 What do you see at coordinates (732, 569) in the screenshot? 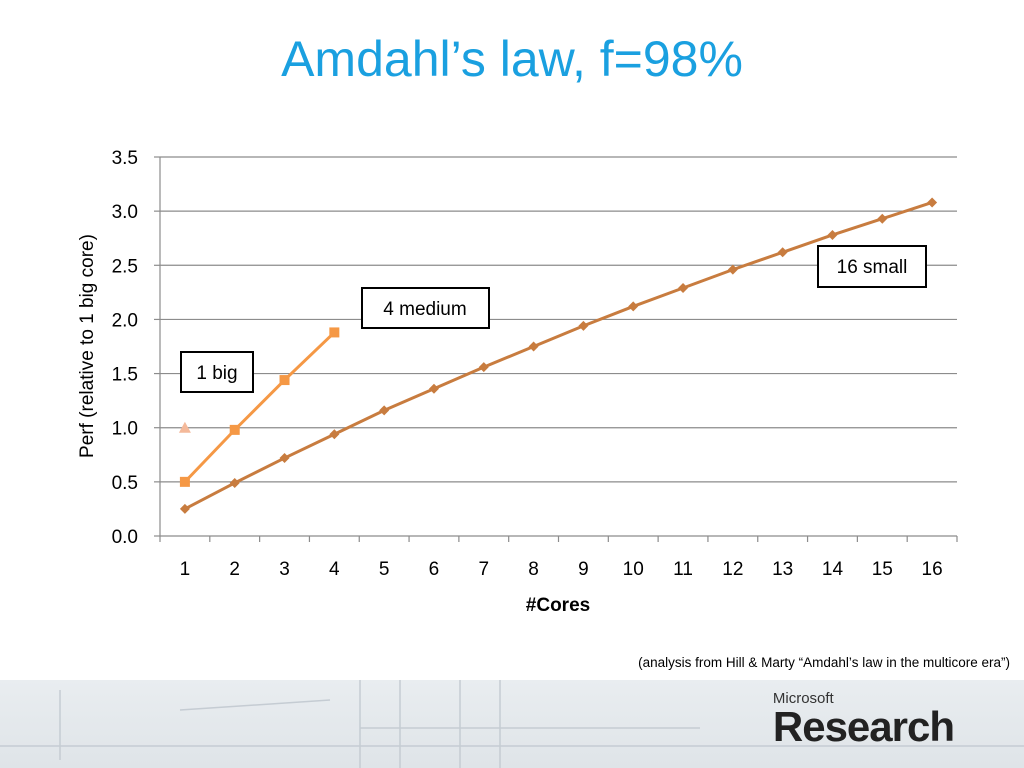
I see `x-tick-label: 12` at bounding box center [732, 569].